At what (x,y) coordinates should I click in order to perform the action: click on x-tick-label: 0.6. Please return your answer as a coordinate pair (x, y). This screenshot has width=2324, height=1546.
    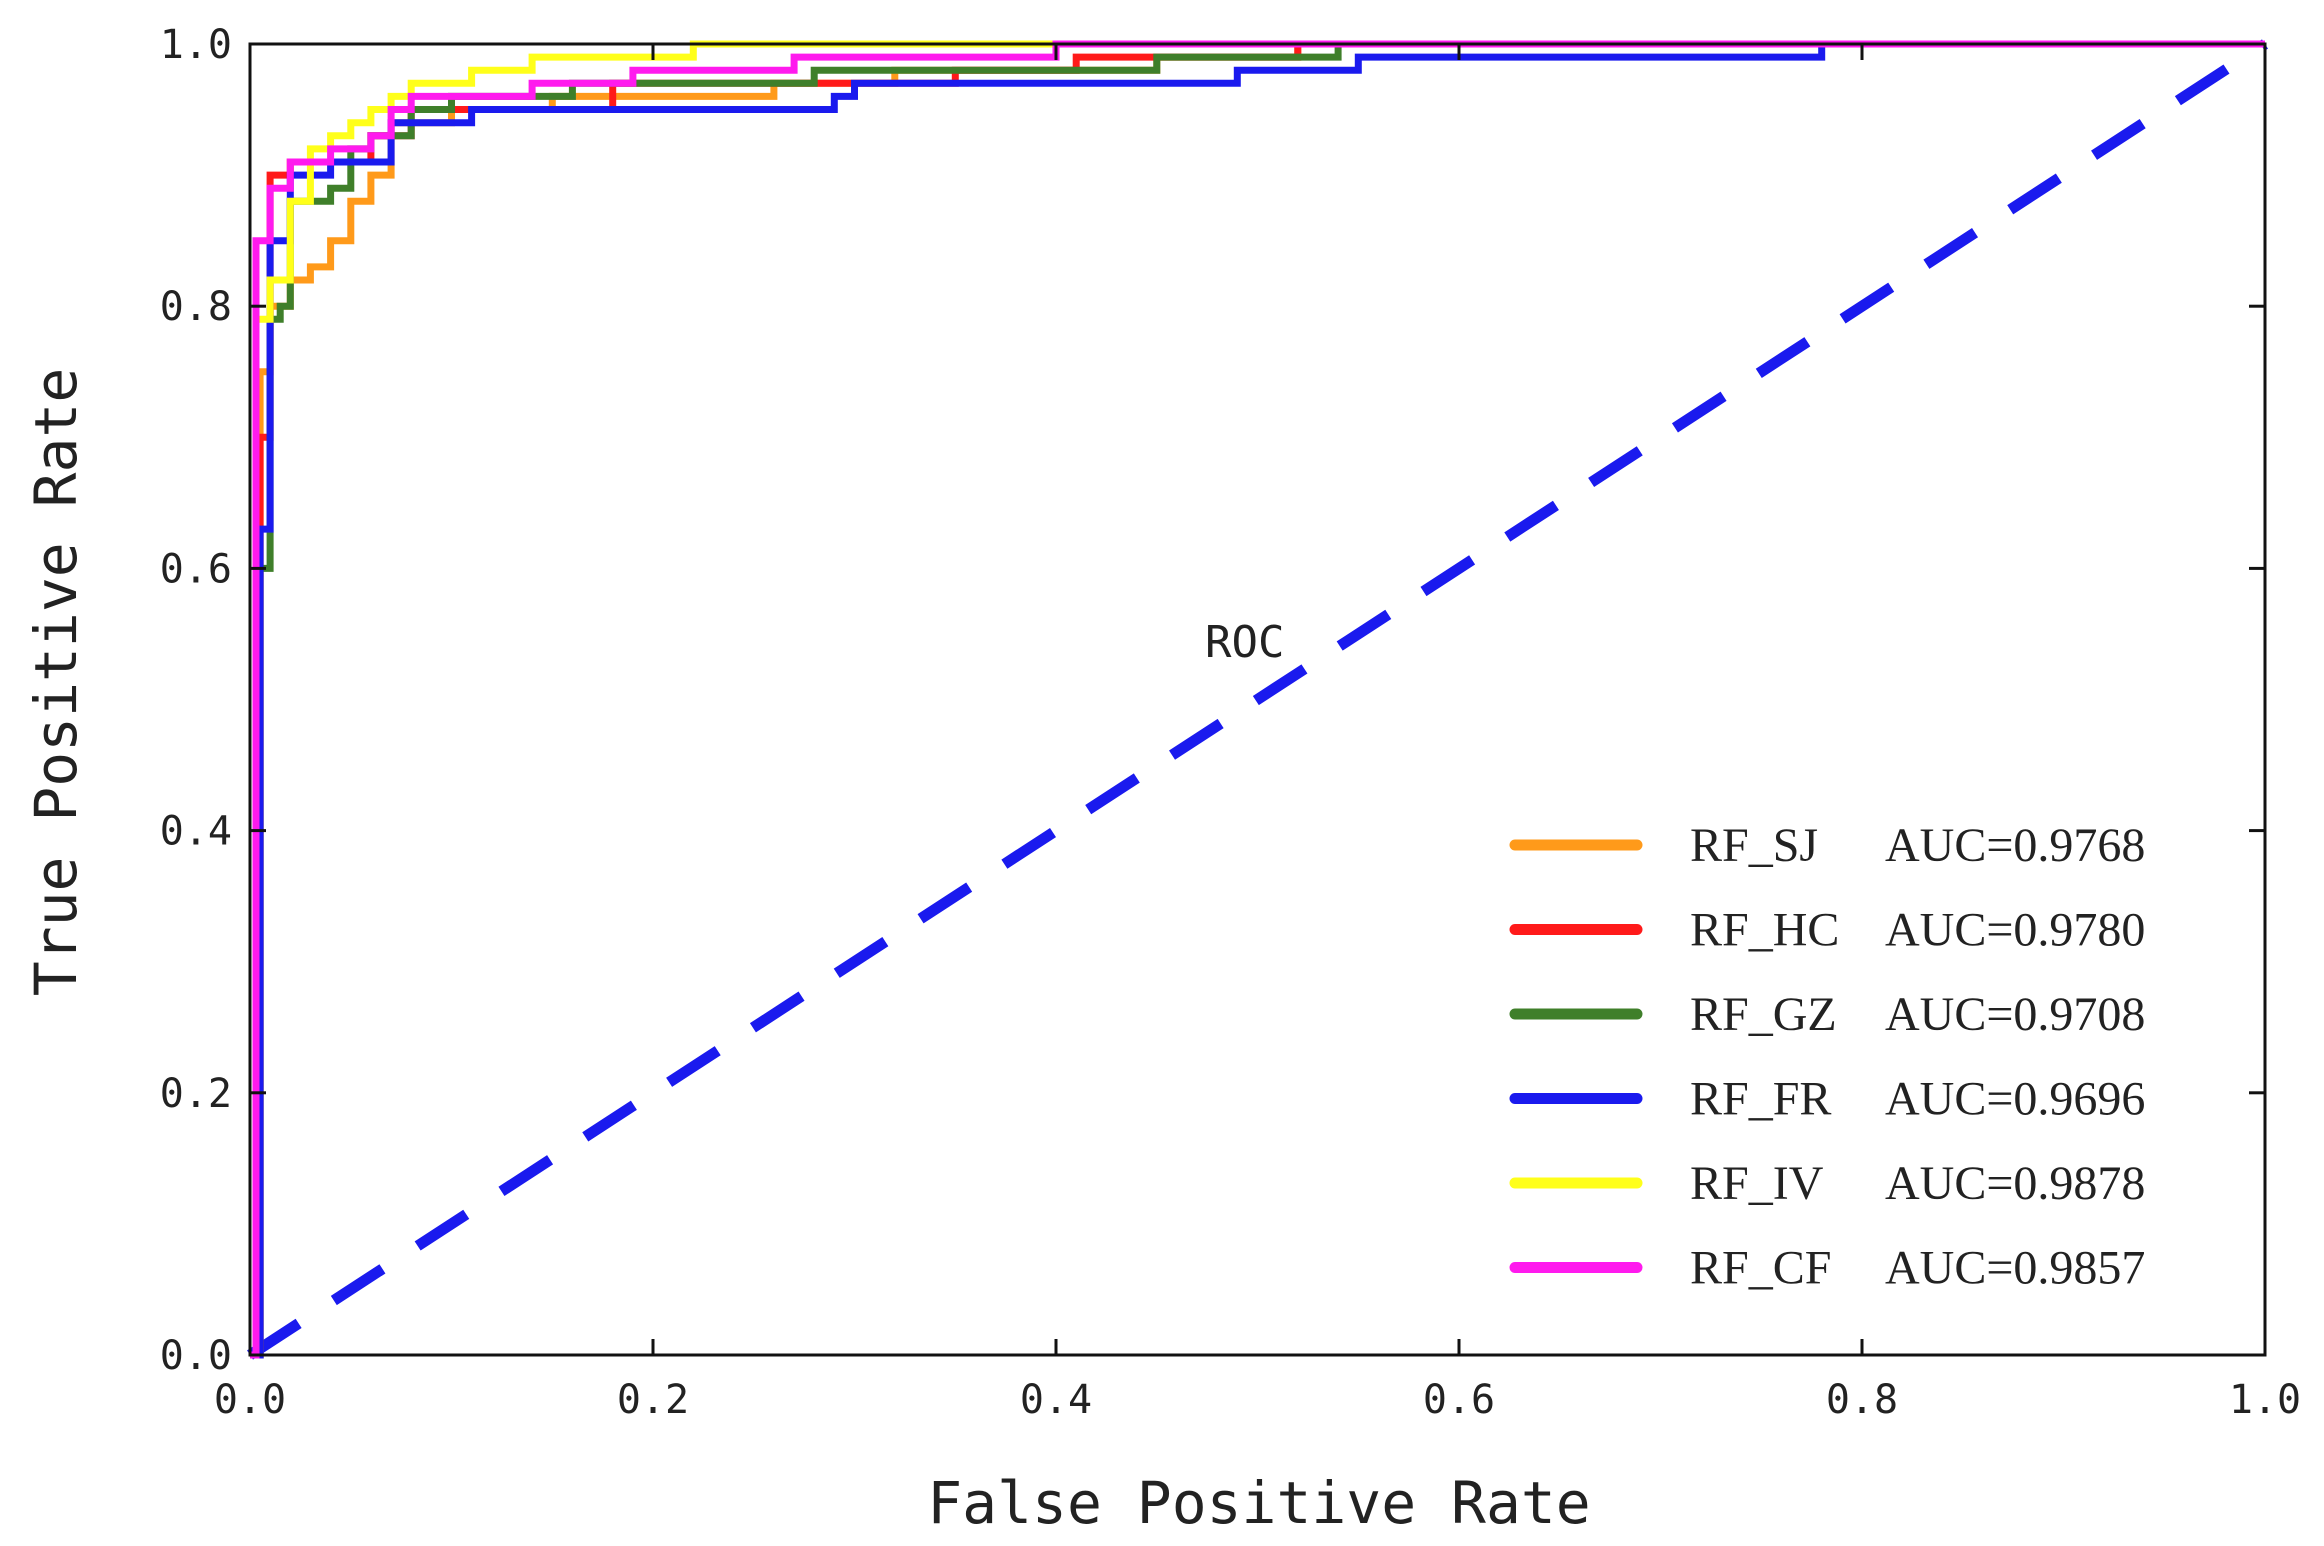
    Looking at the image, I should click on (1459, 1400).